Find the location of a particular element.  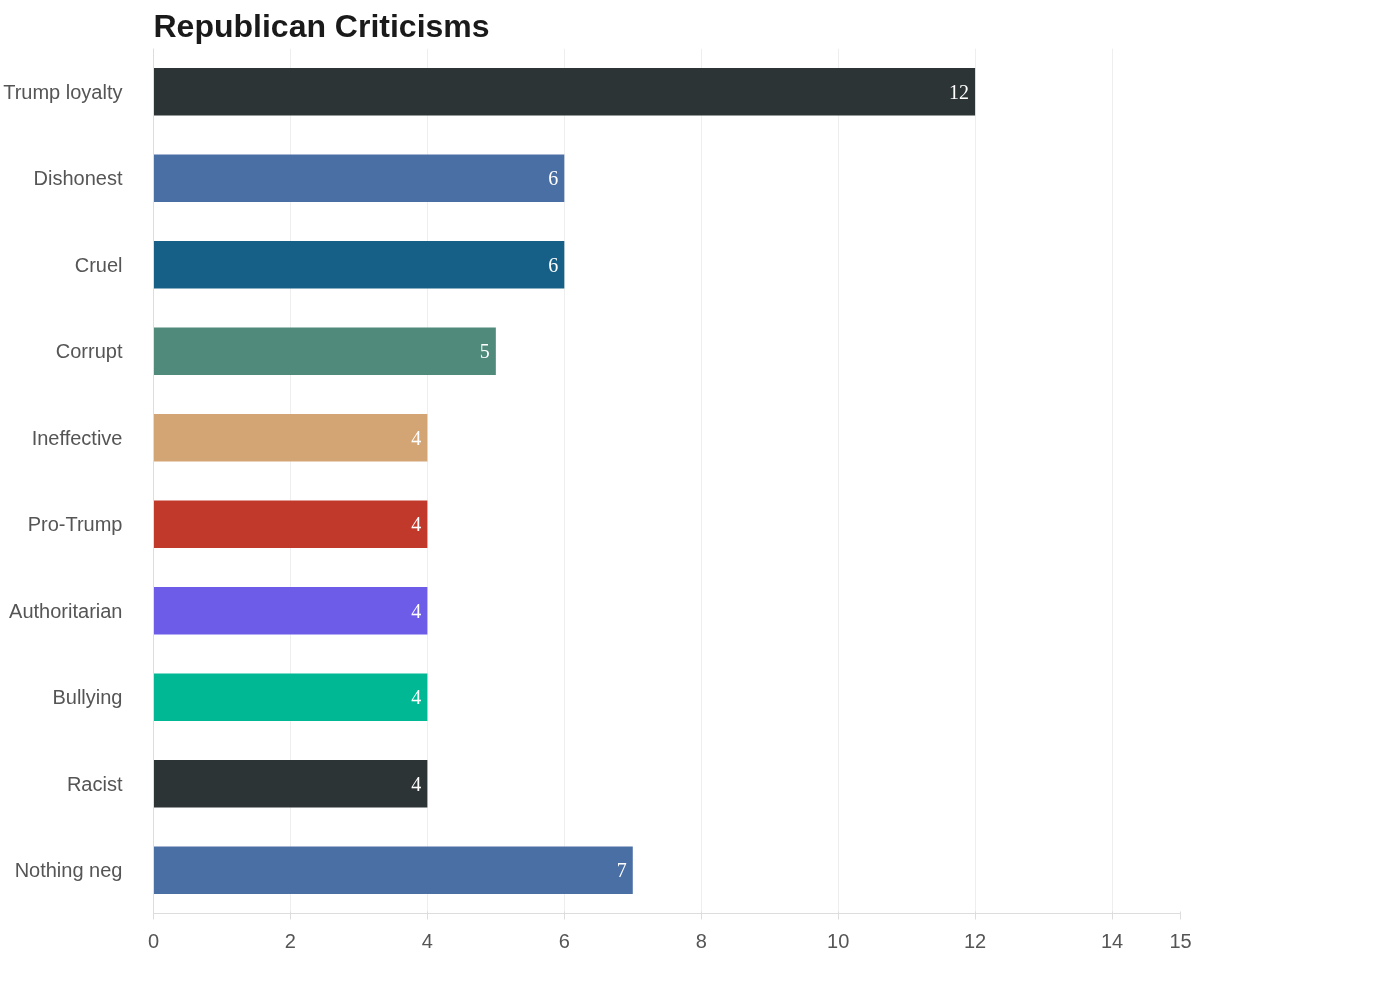

x-tick-label: 14 is located at coordinates (1112, 940).